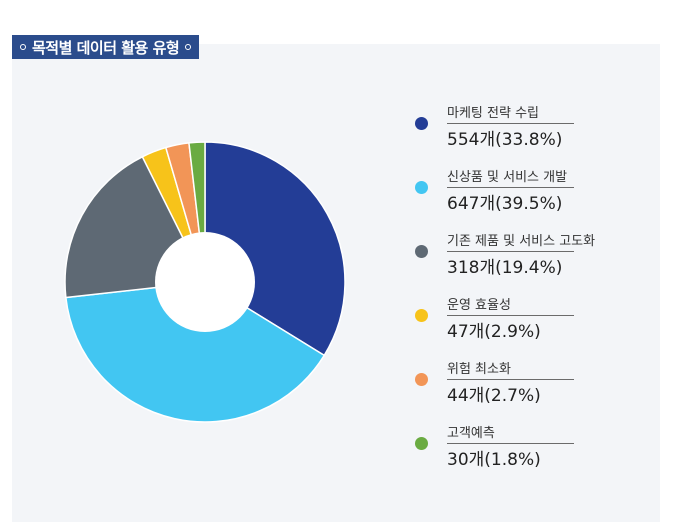 The height and width of the screenshot is (531, 684). Describe the element at coordinates (494, 332) in the screenshot. I see `legend-value: 47개(2.9%)` at that location.